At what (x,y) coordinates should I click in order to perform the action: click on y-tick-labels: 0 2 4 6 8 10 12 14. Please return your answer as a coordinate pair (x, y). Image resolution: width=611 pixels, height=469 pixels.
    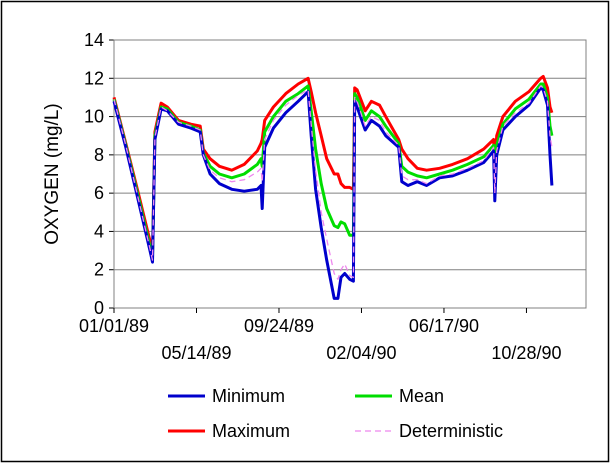
    Looking at the image, I should click on (94, 174).